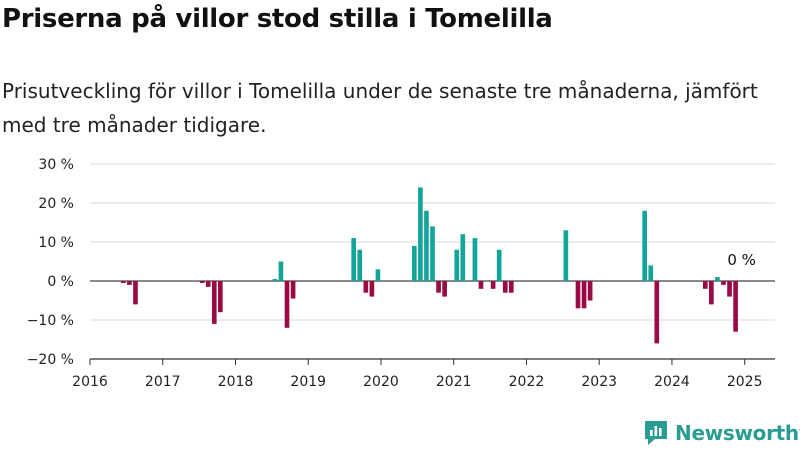 The width and height of the screenshot is (800, 450). What do you see at coordinates (50, 262) in the screenshot?
I see `y-axis: −20 % −10 % 0 % 10 % 20 % 30 %` at bounding box center [50, 262].